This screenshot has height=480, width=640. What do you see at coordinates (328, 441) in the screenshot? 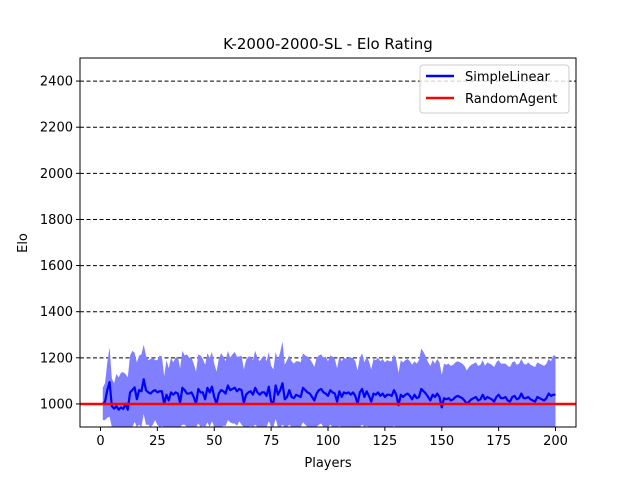
I see `x-tick-label-100: 100` at bounding box center [328, 441].